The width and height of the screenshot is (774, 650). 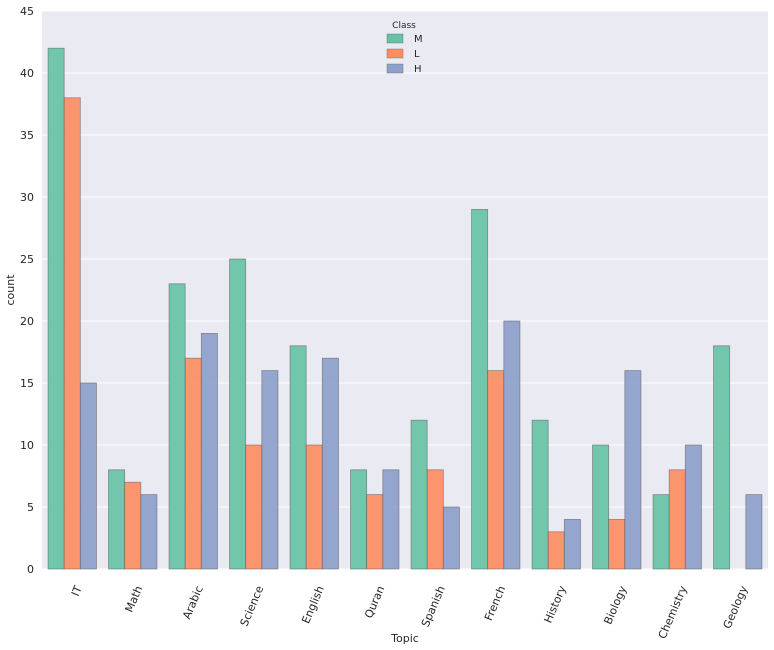 I want to click on y-tick-label: 45, so click(x=27, y=11).